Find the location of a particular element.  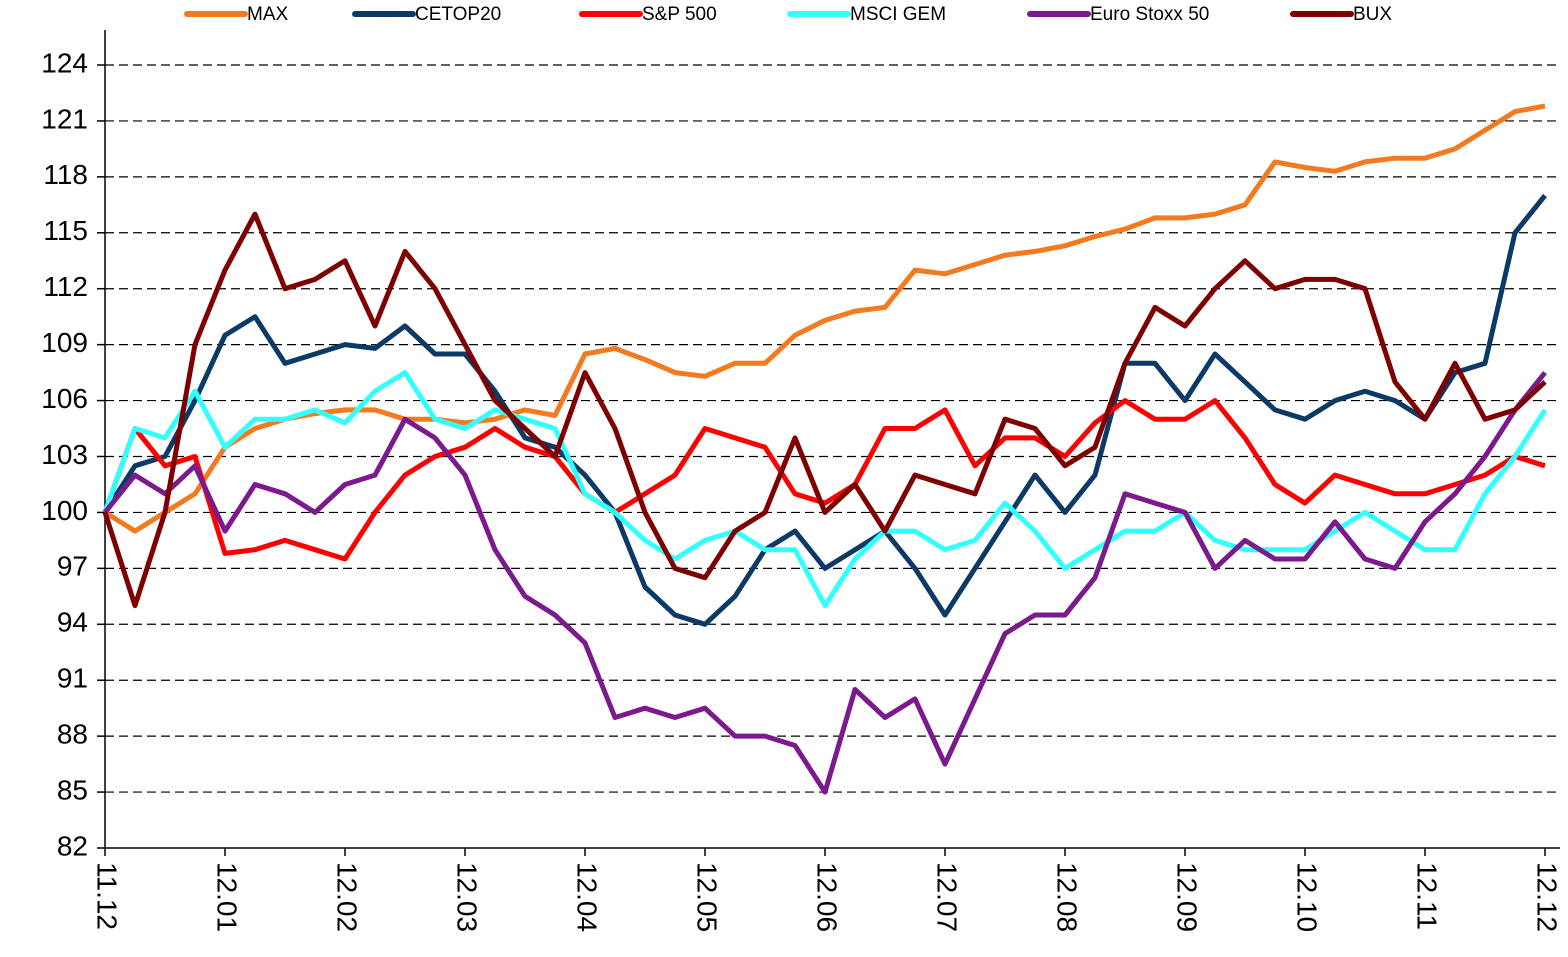

x-tick-label: 12.03 is located at coordinates (467, 897).